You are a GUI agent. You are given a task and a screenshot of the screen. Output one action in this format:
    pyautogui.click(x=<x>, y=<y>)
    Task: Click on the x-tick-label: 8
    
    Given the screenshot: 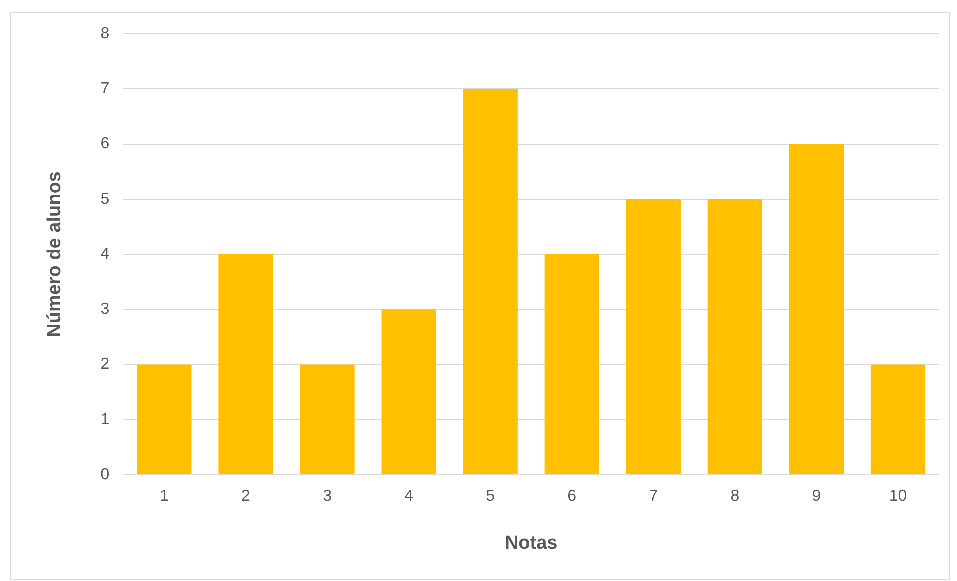 What is the action you would take?
    pyautogui.click(x=735, y=497)
    